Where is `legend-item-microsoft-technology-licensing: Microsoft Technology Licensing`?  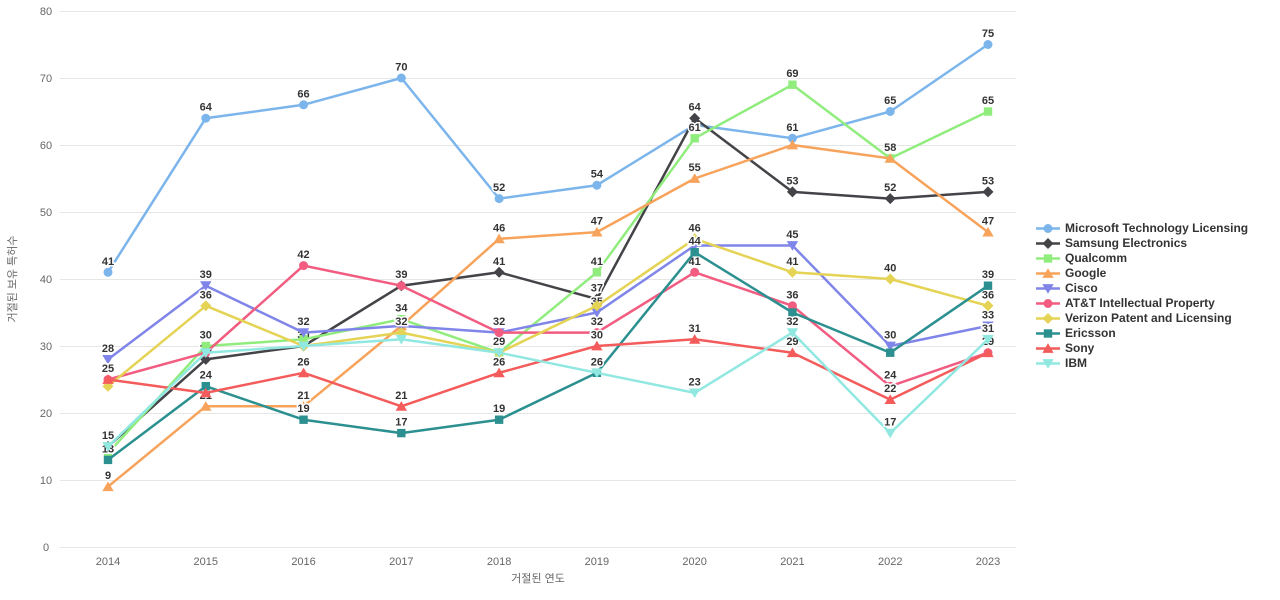
legend-item-microsoft-technology-licensing: Microsoft Technology Licensing is located at coordinates (1142, 228).